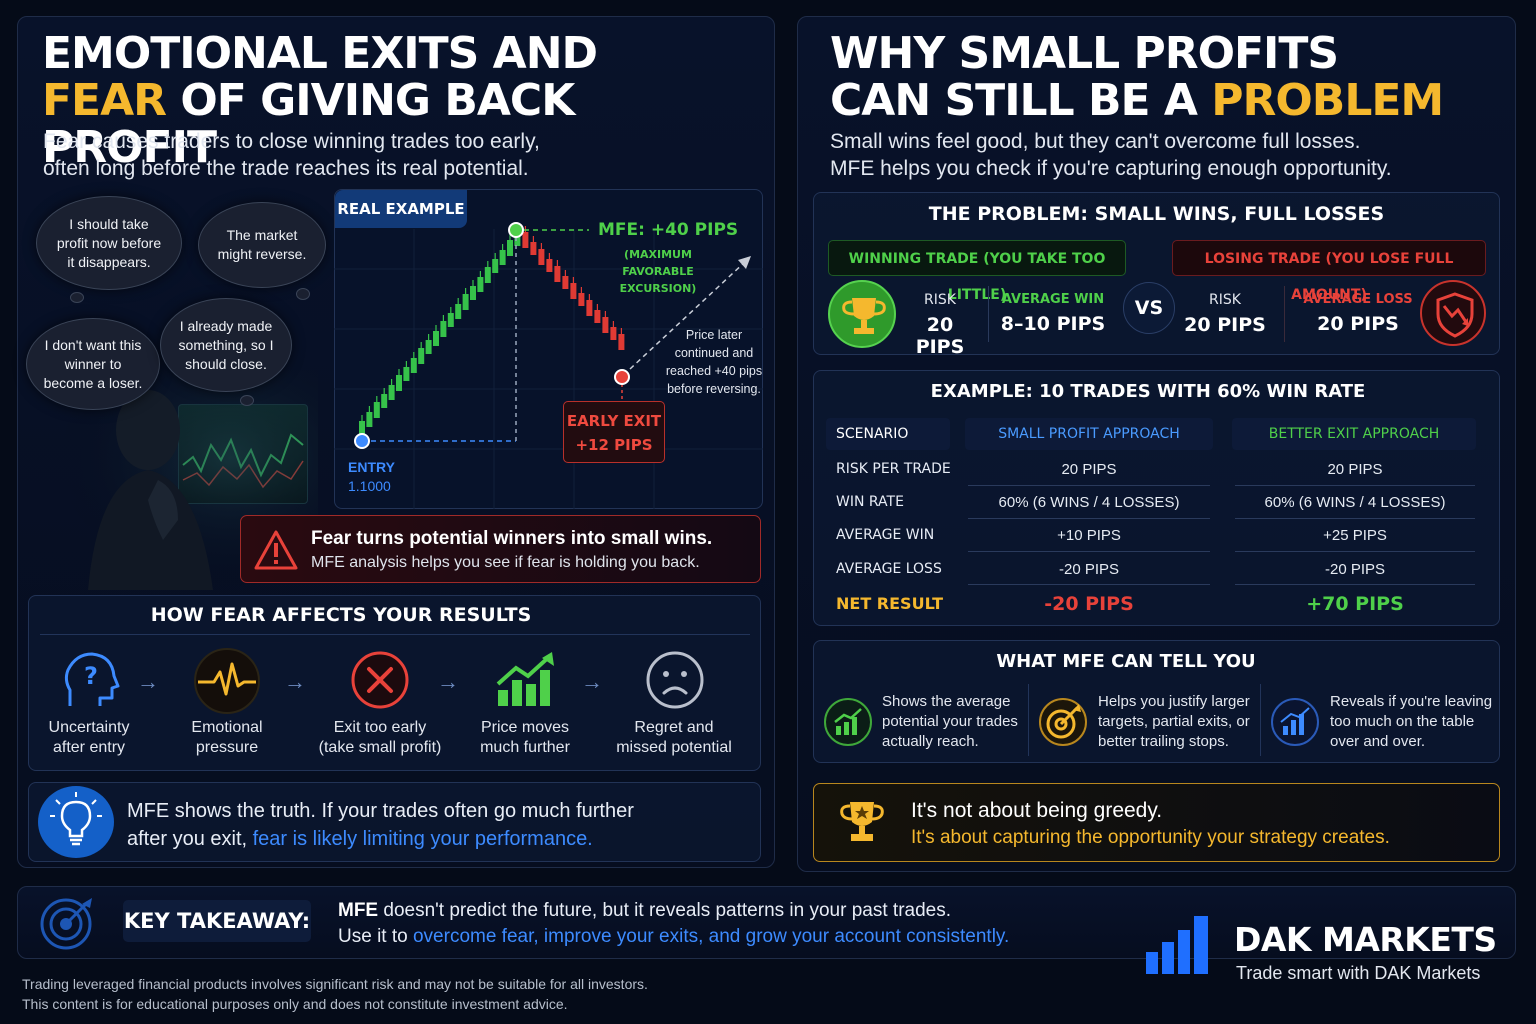 Image resolution: width=1536 pixels, height=1024 pixels. What do you see at coordinates (1365, 939) in the screenshot?
I see `brand-name: DAK MARKETS` at bounding box center [1365, 939].